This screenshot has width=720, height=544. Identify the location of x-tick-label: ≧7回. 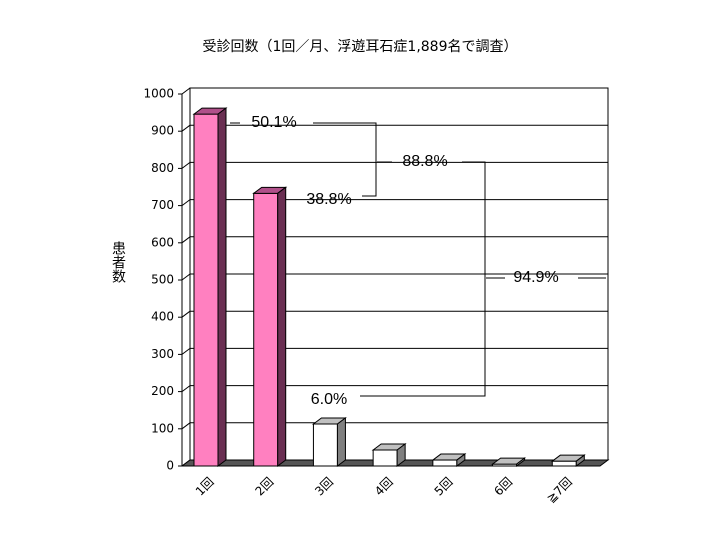
(559, 490).